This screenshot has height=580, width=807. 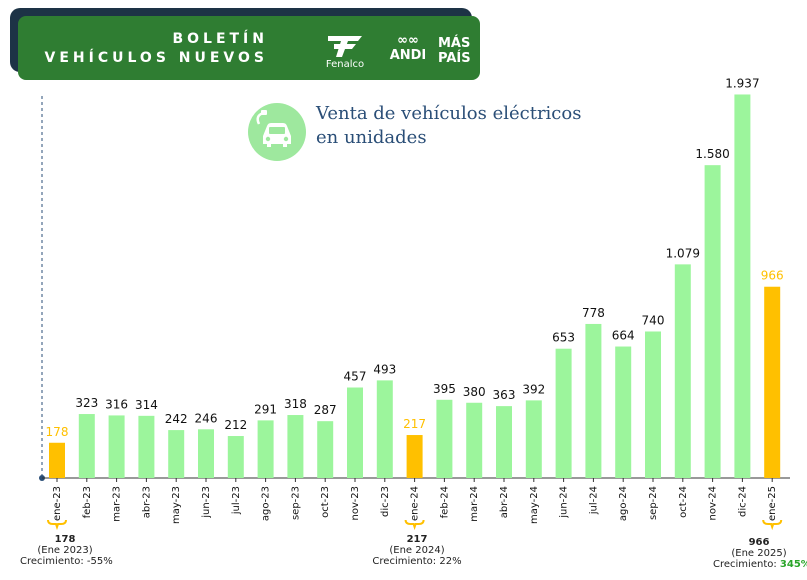 I want to click on annotation-ene-23-growth-label: Crecimiento:, so click(x=52, y=561).